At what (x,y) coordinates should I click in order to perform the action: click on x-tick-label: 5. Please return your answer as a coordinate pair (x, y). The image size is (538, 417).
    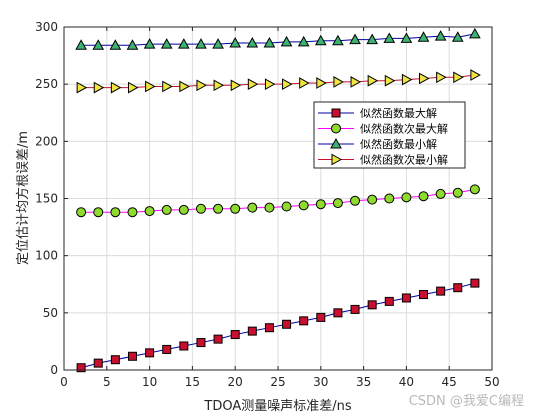
    Looking at the image, I should click on (107, 382).